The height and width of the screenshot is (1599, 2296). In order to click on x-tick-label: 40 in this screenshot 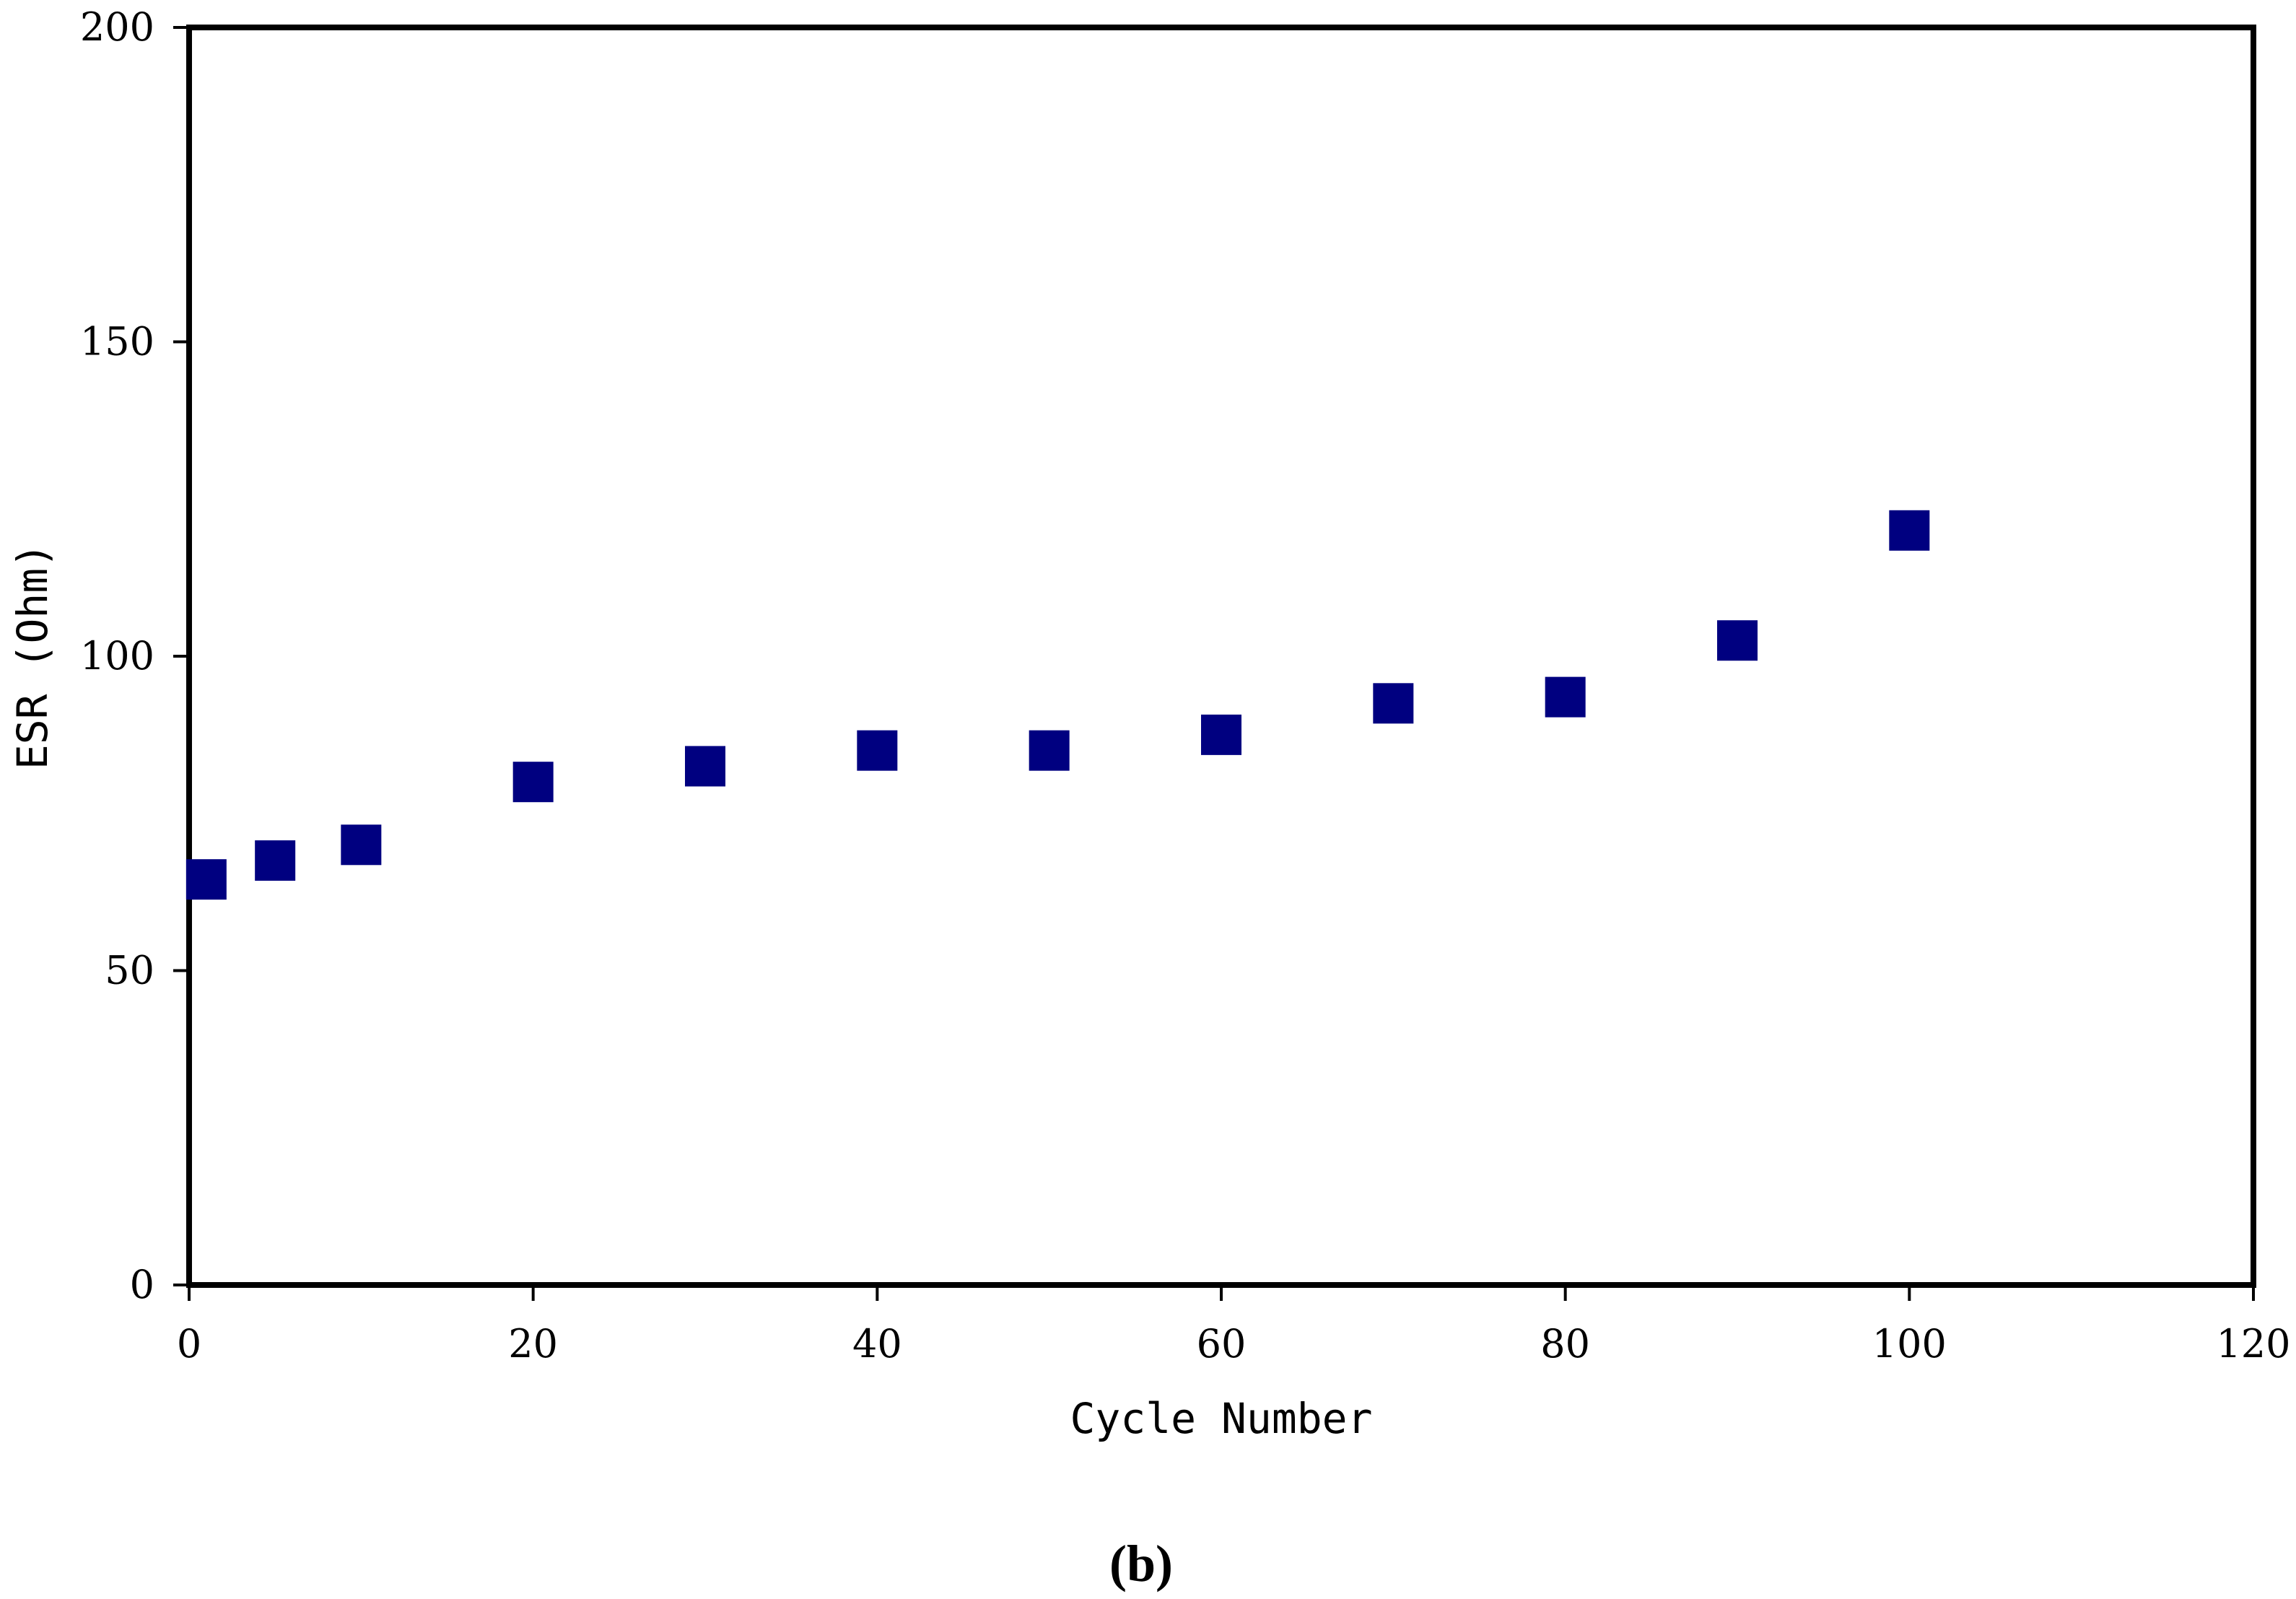, I will do `click(877, 1344)`.